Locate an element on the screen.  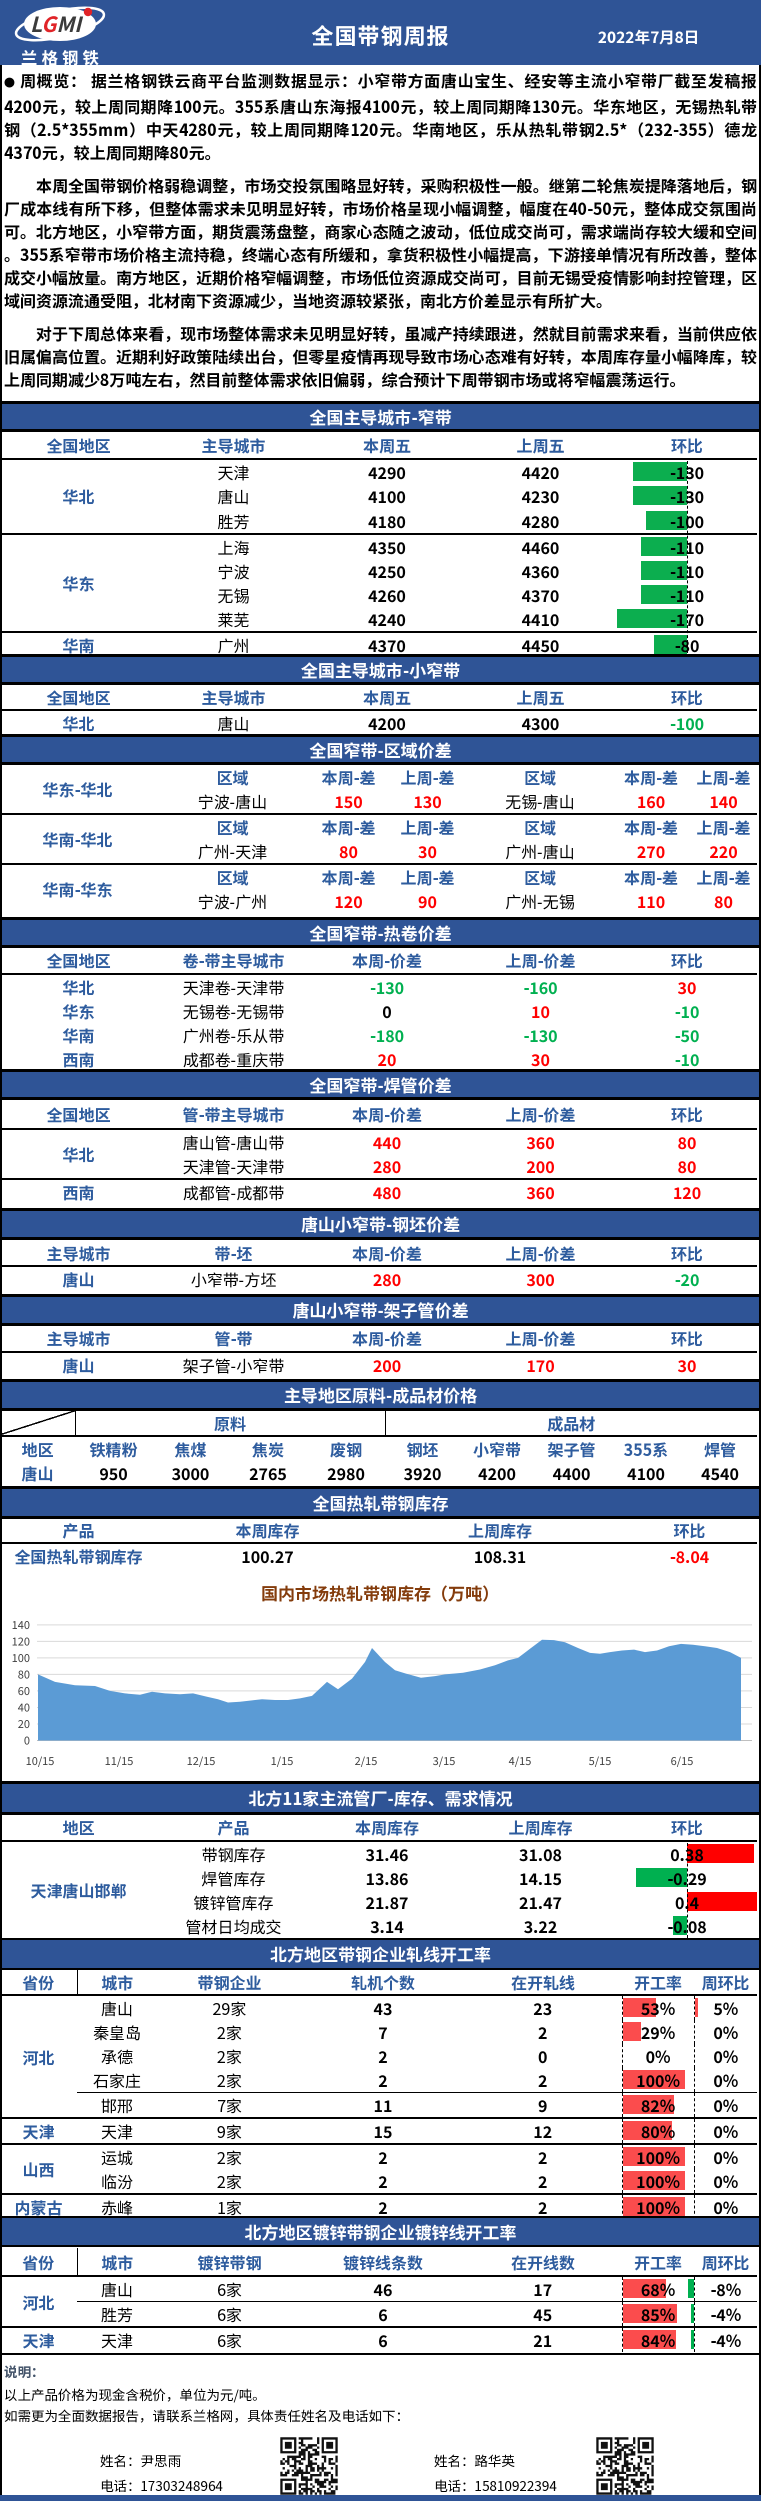
svg-text: 5/15 is located at coordinates (600, 1761).